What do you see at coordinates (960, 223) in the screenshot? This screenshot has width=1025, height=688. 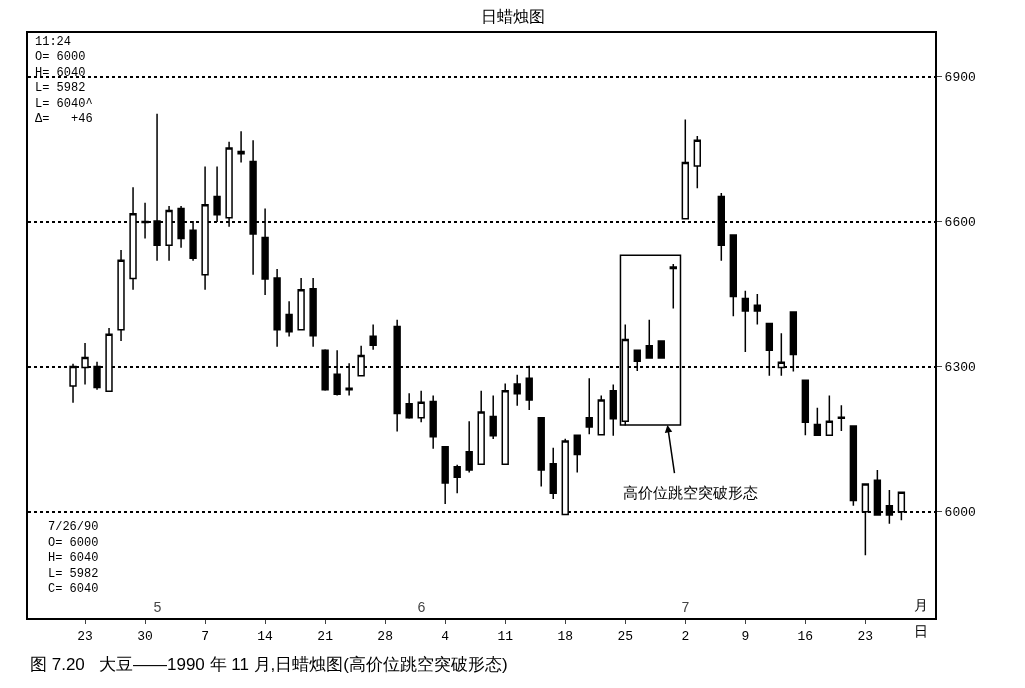 I see `y-tick-label: 6600` at bounding box center [960, 223].